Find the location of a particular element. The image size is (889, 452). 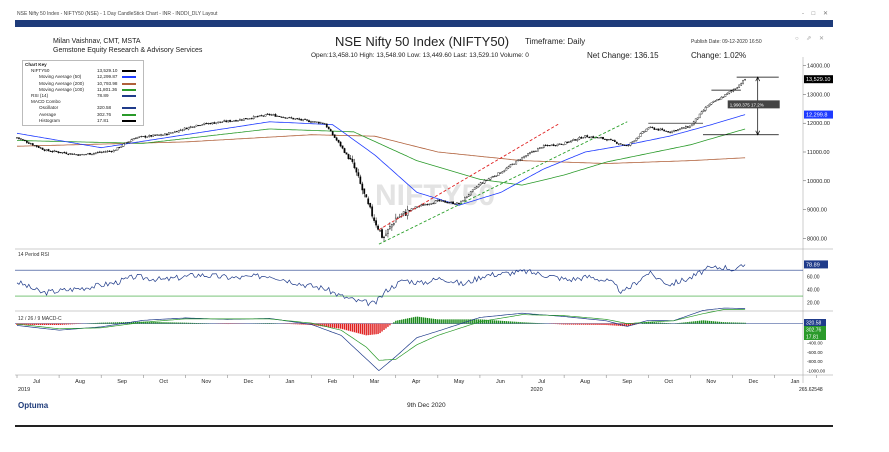

x-tick-label: Mar is located at coordinates (375, 382).